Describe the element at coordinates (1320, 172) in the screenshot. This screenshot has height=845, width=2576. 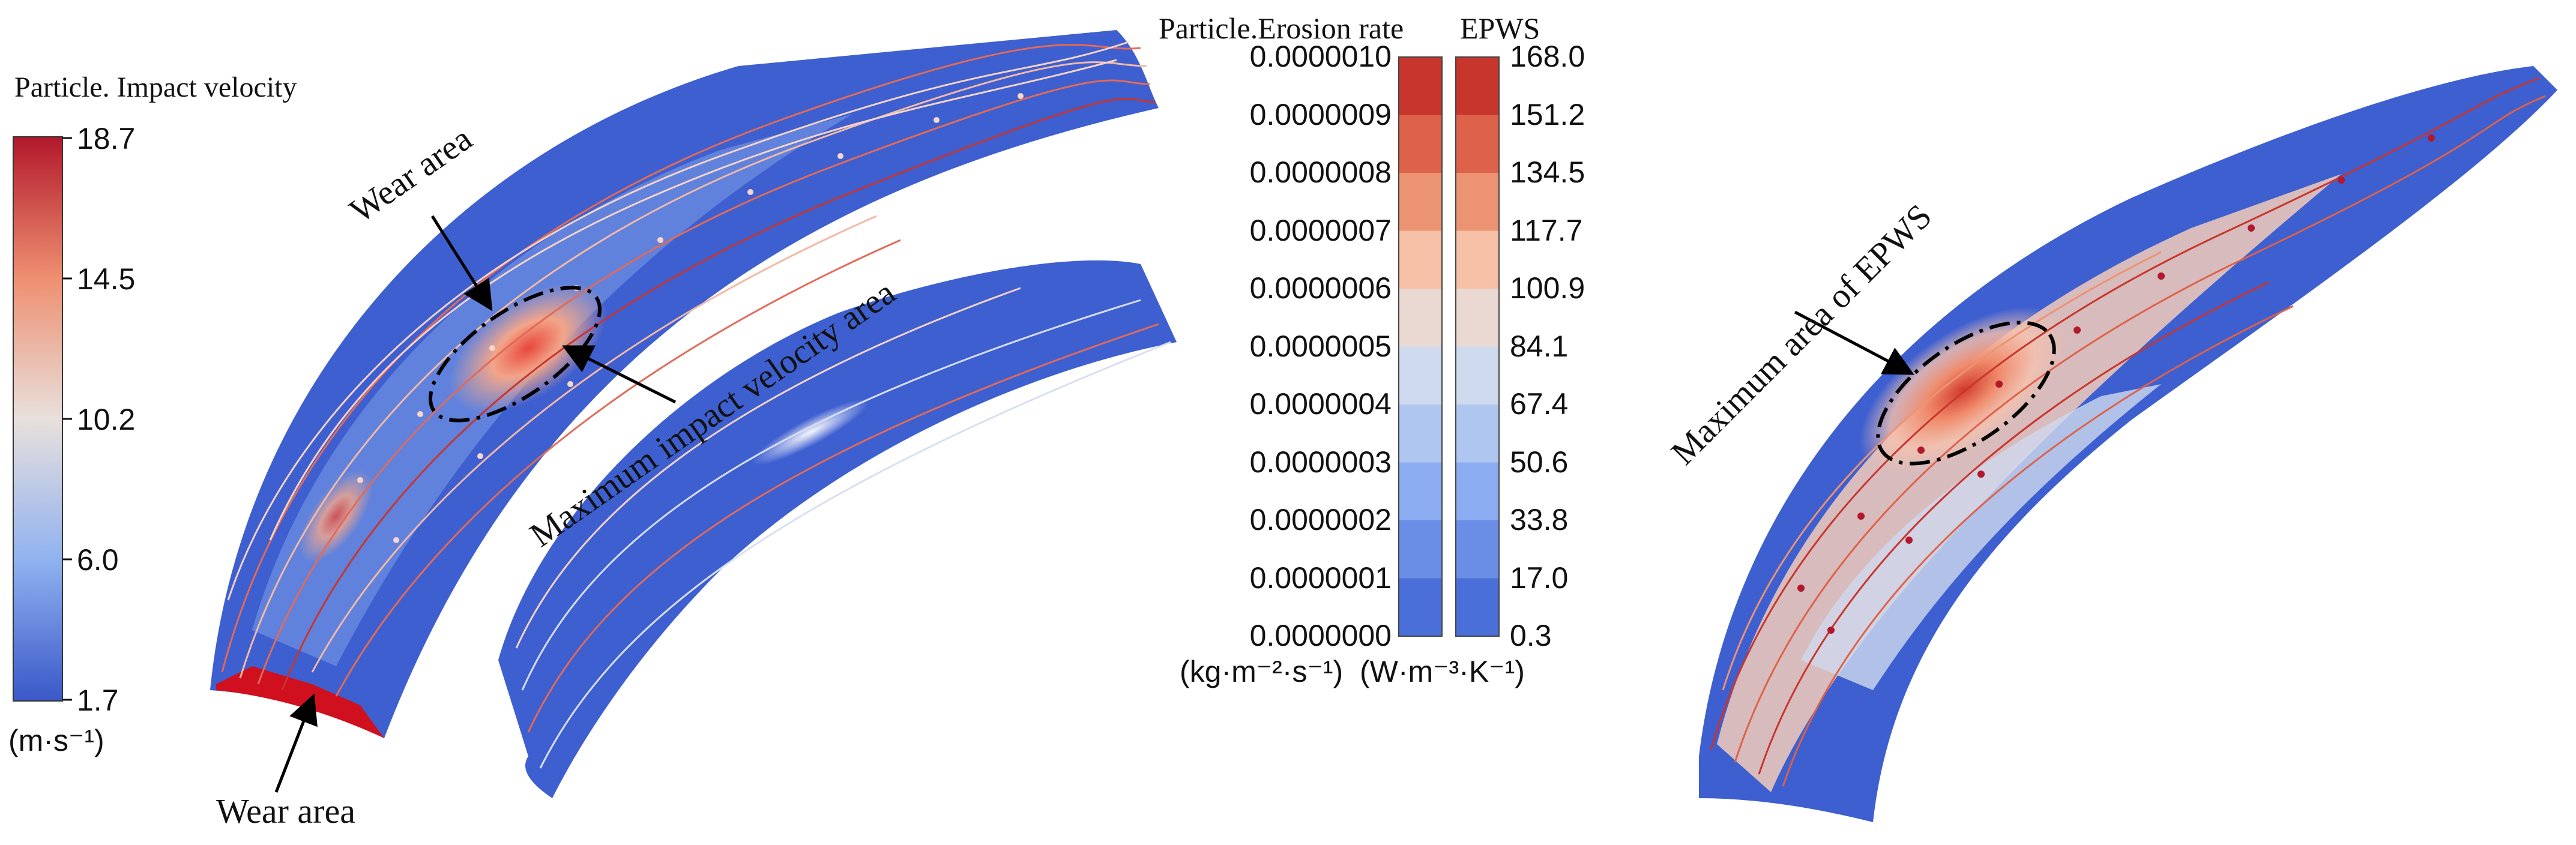
I see `erosion-tick-2: 0.0000008` at that location.